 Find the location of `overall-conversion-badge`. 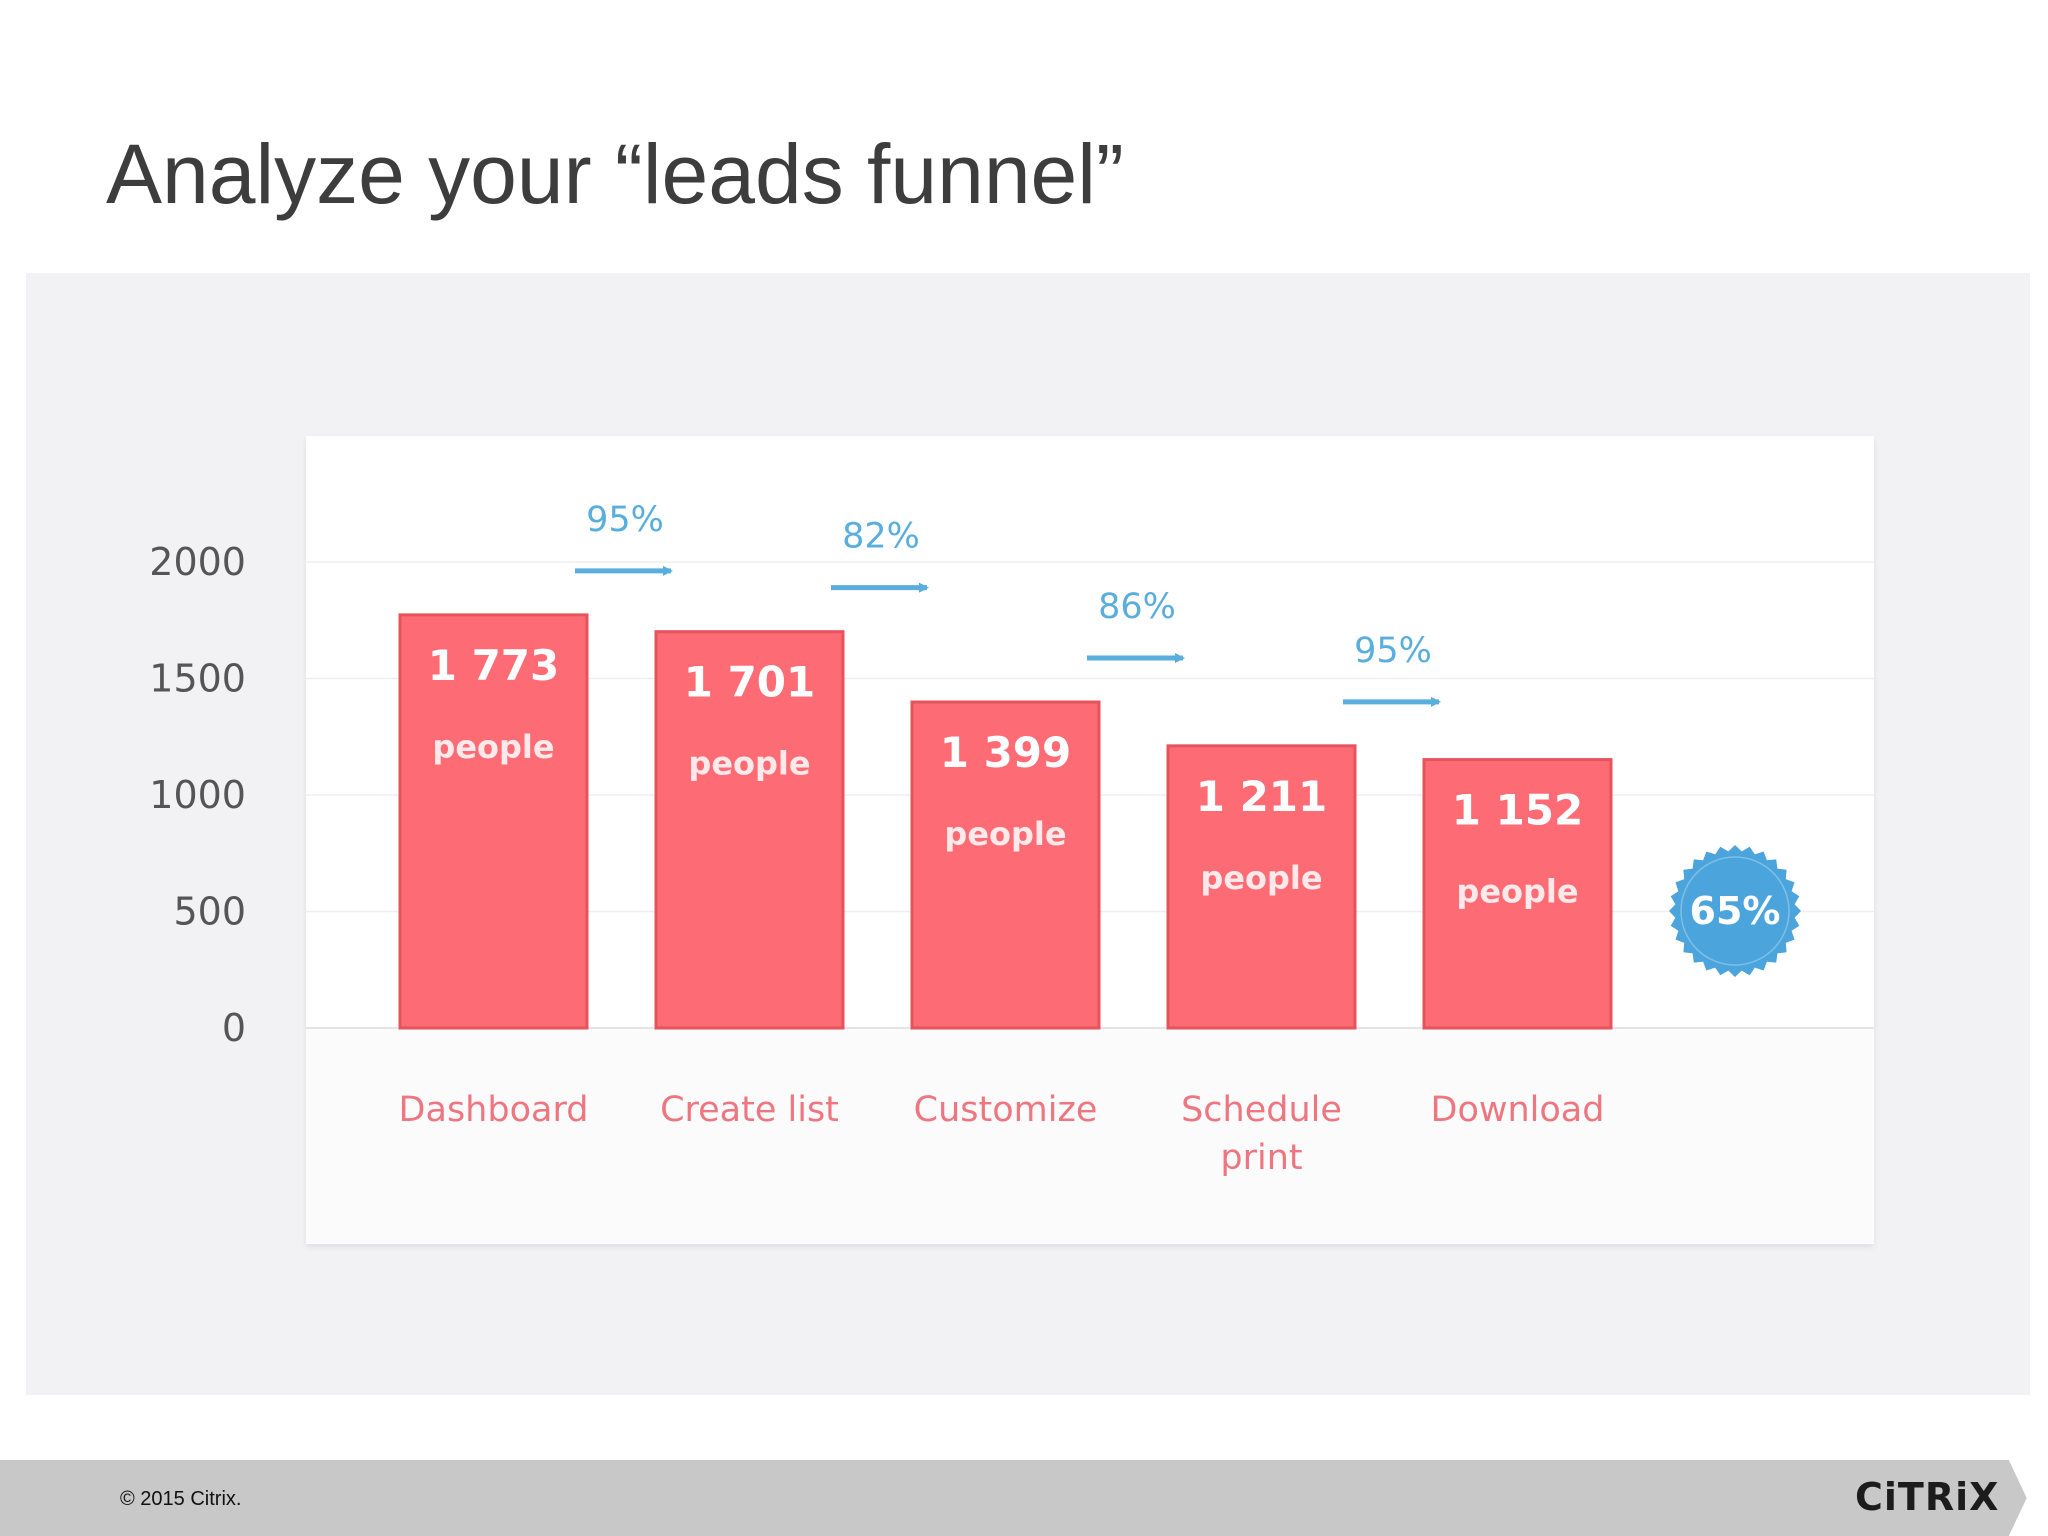

overall-conversion-badge is located at coordinates (1735, 911).